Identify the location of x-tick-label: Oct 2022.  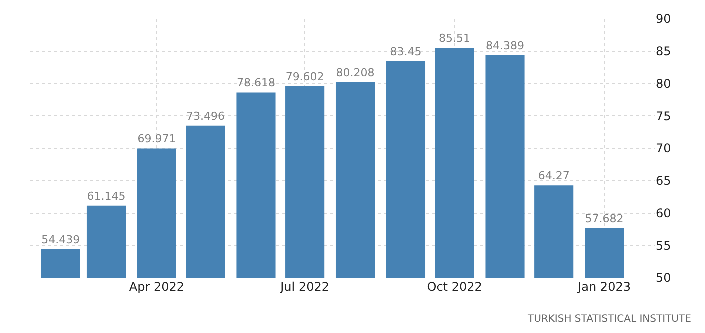
(454, 287).